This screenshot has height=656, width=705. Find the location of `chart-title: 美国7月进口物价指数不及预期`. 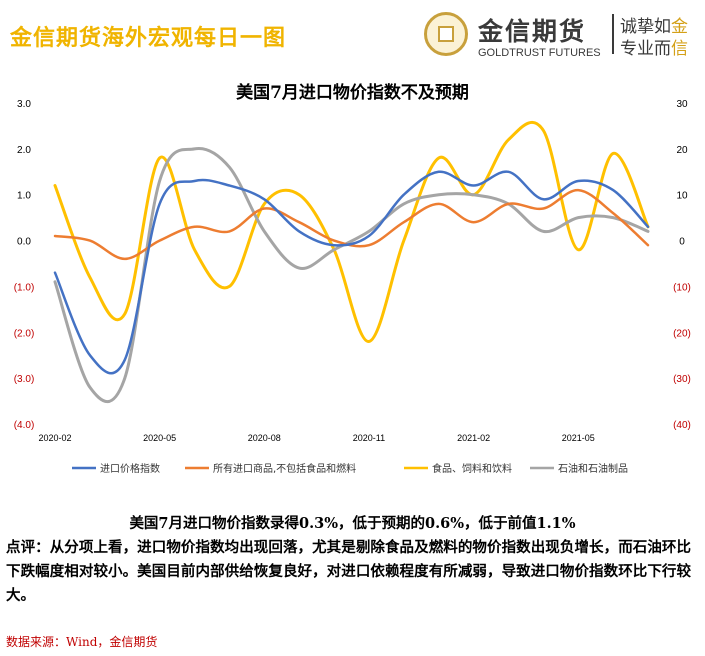

chart-title: 美国7月进口物价指数不及预期 is located at coordinates (352, 93).